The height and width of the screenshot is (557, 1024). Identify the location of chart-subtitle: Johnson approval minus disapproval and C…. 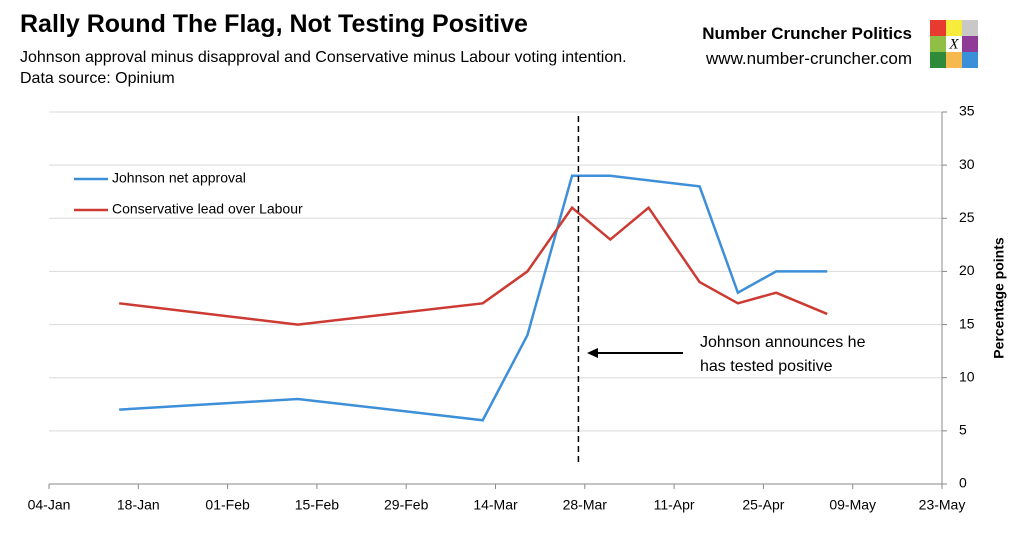
(323, 68).